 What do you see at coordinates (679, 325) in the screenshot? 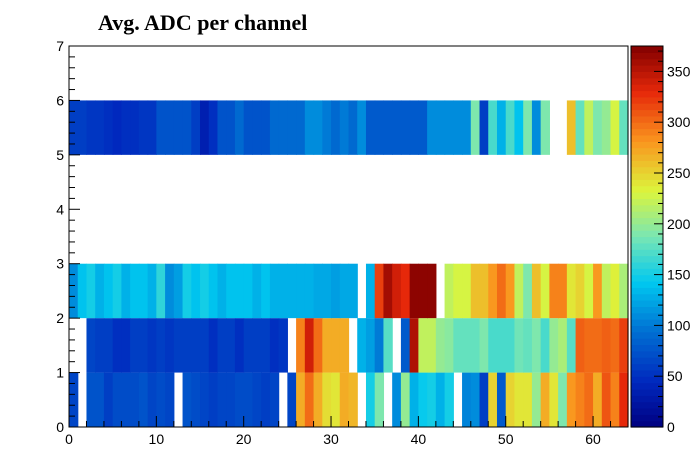
I see `colorbar-tick-label: 100` at bounding box center [679, 325].